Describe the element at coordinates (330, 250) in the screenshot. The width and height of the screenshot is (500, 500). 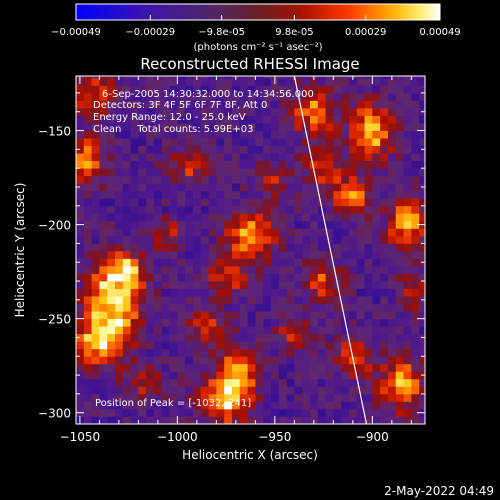
I see `solar-limb-line` at that location.